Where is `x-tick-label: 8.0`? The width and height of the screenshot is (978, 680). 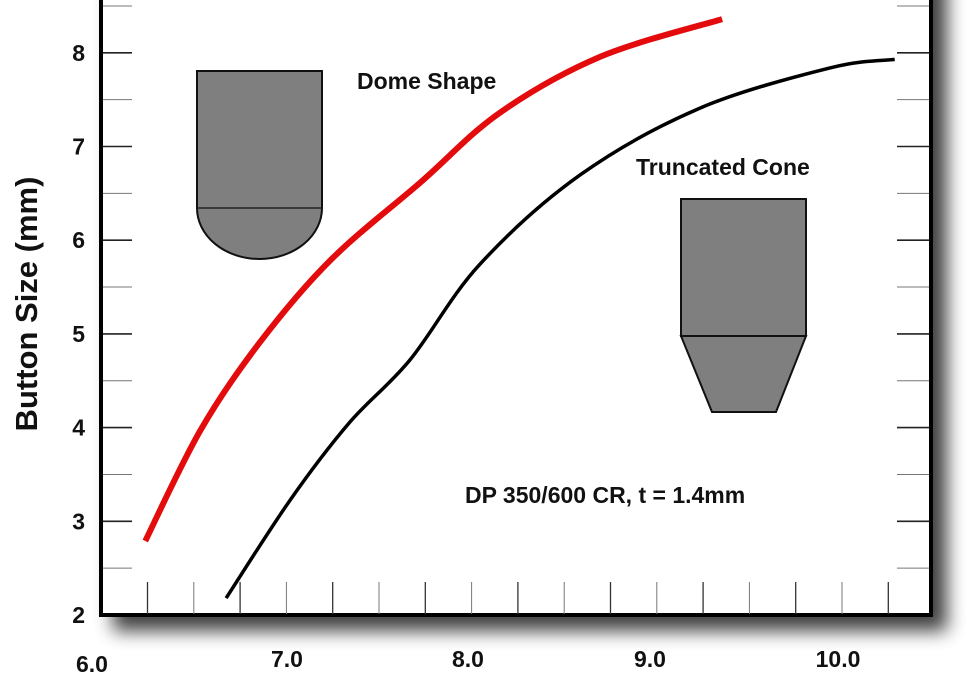
x-tick-label: 8.0 is located at coordinates (468, 659).